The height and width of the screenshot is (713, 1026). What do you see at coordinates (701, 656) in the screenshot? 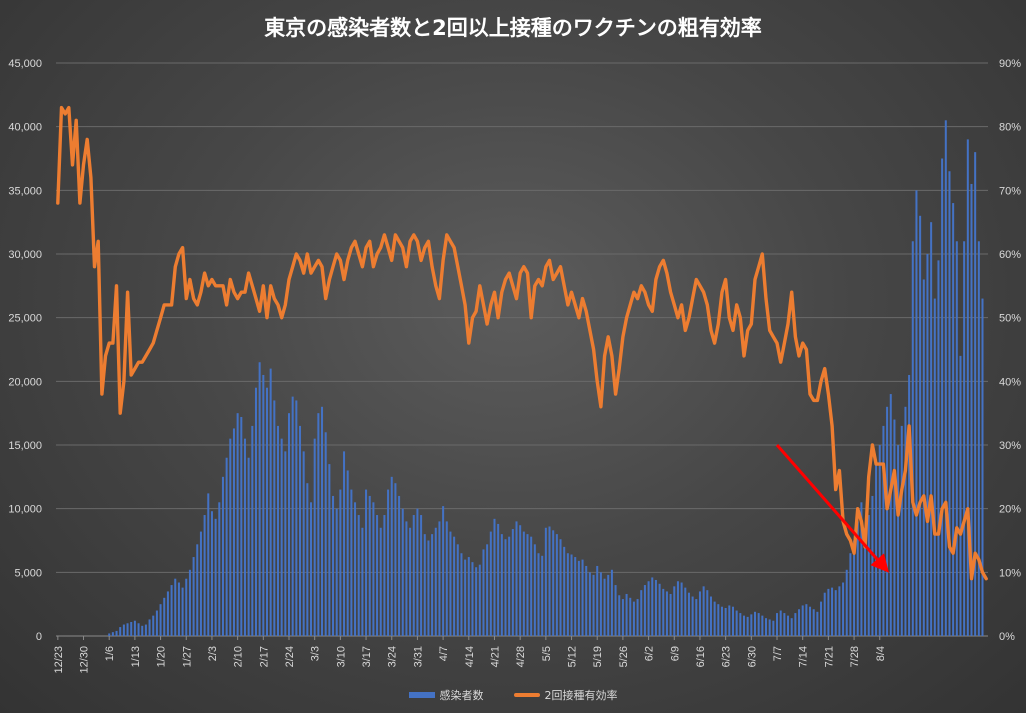
I see `x-tick-label: 6/16` at bounding box center [701, 656].